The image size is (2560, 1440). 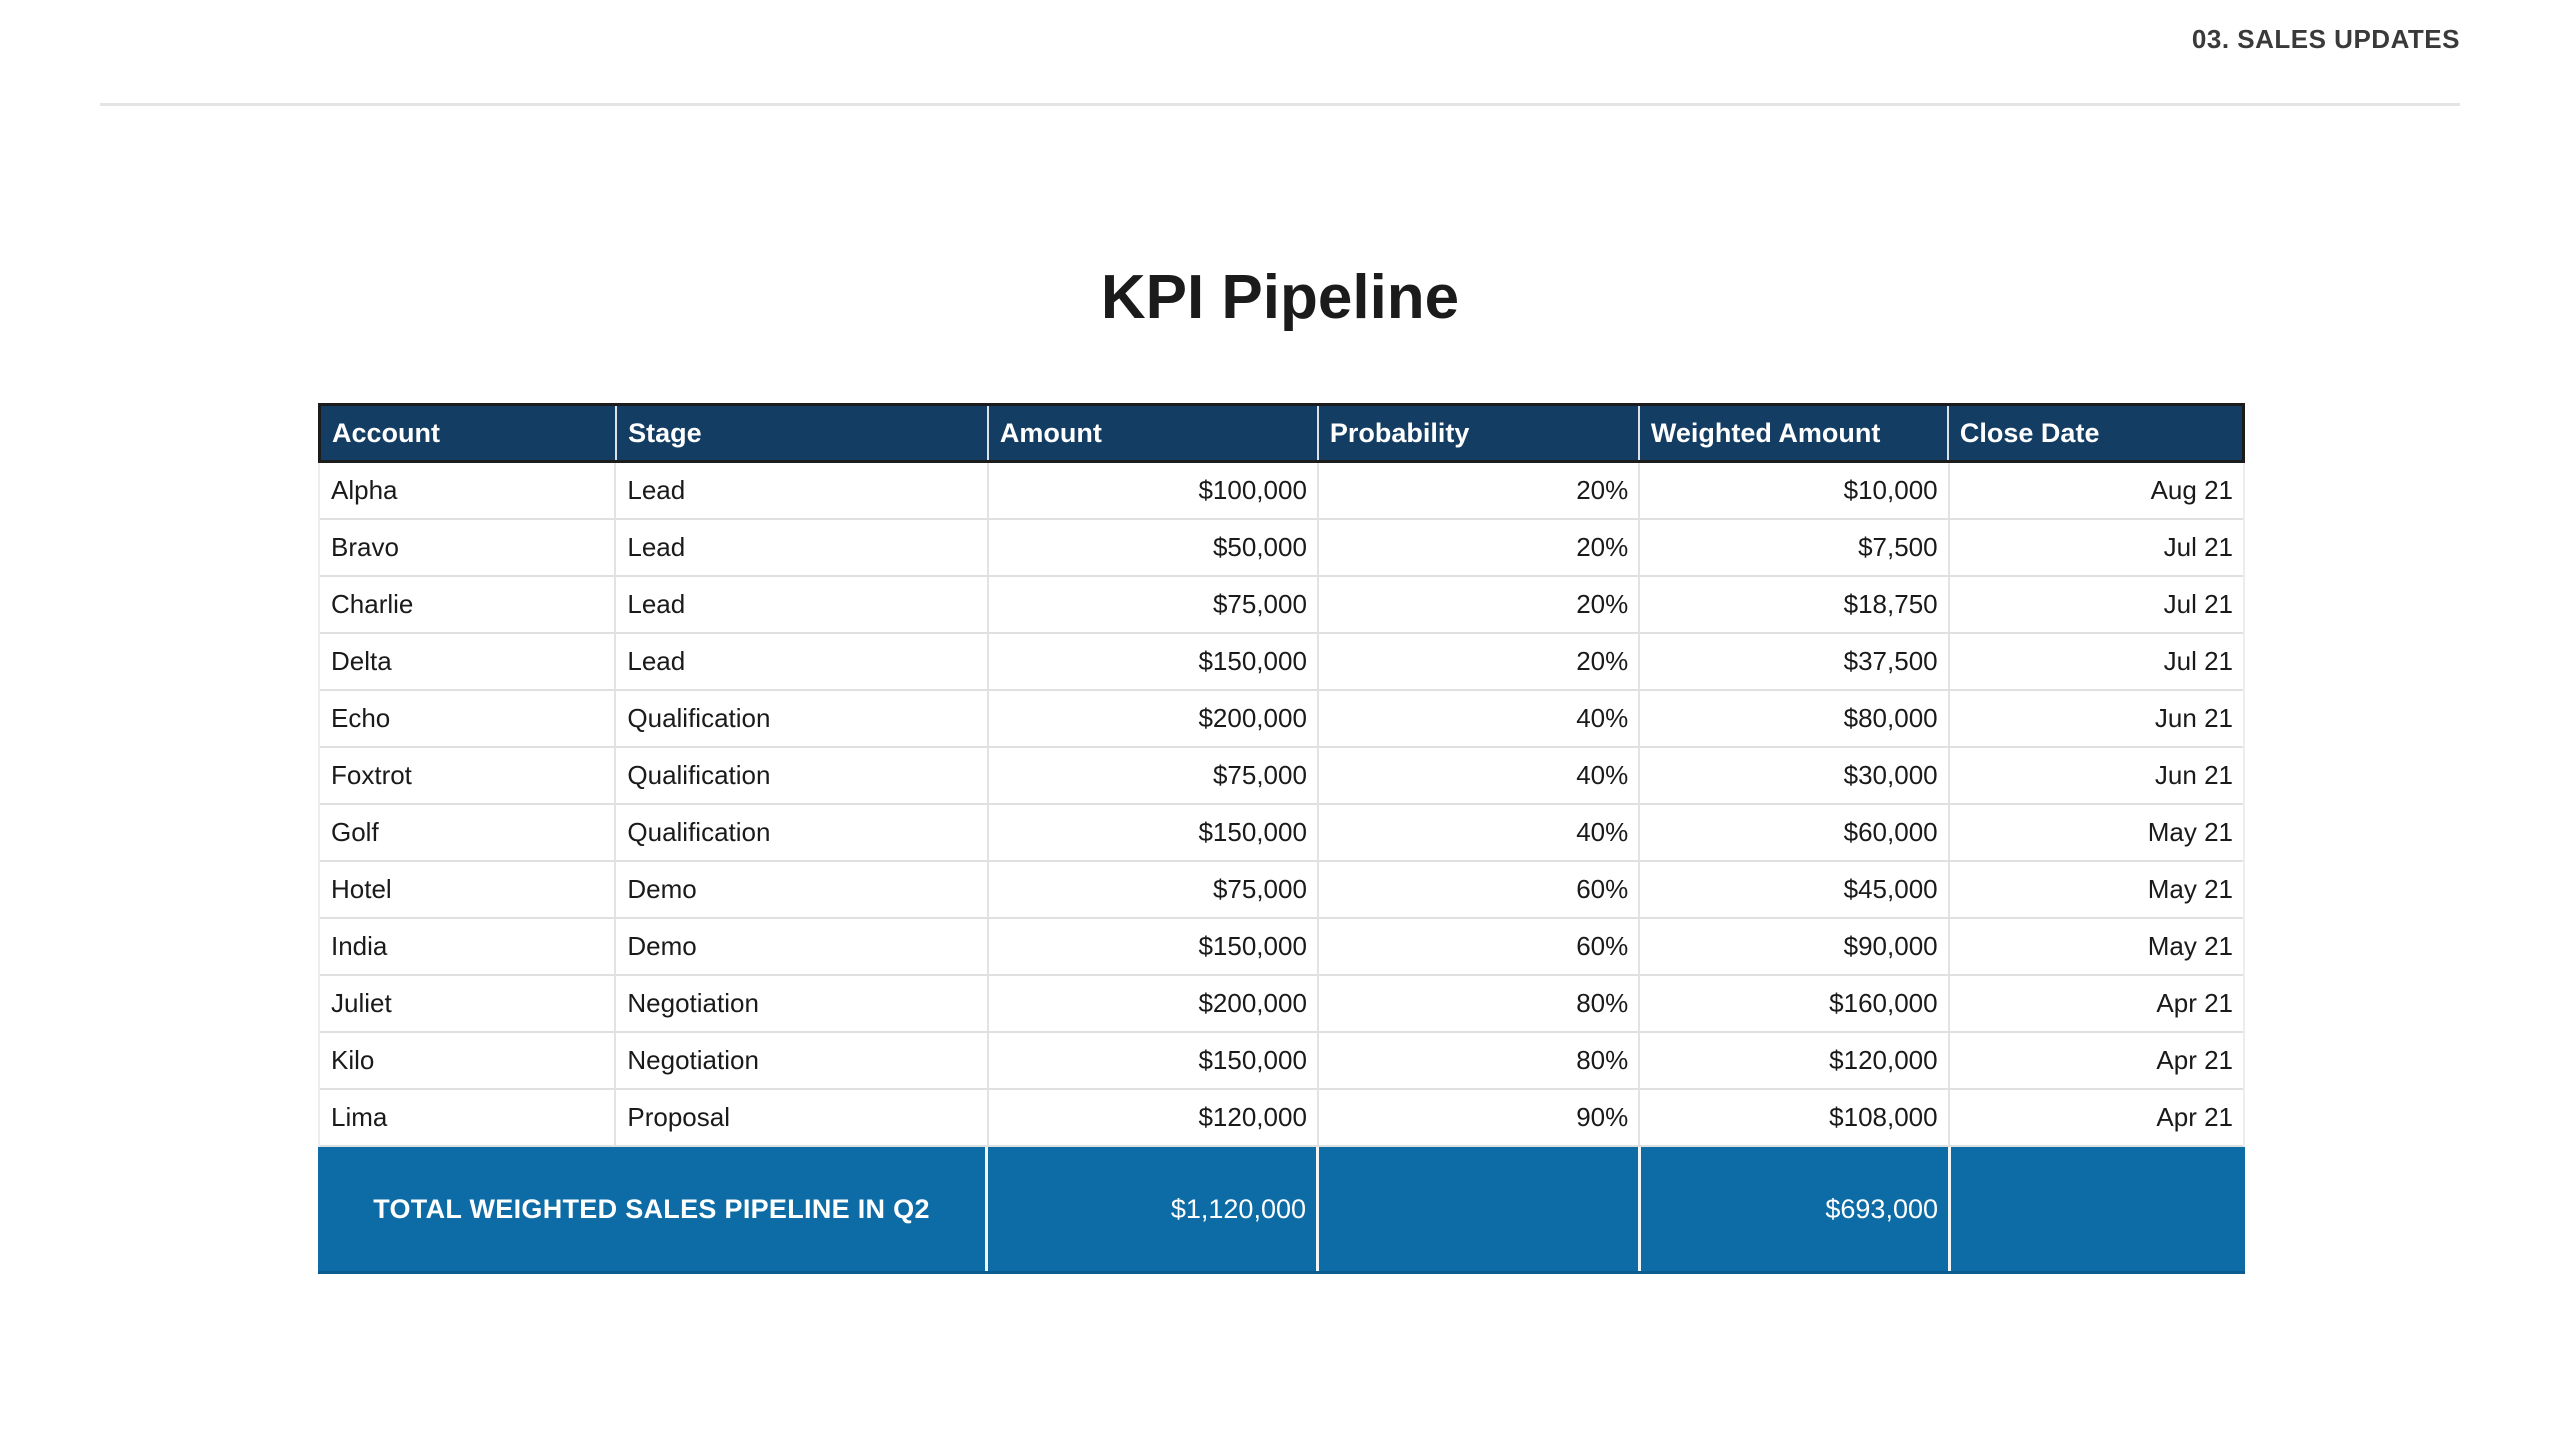 I want to click on total-probability, so click(x=1480, y=1209).